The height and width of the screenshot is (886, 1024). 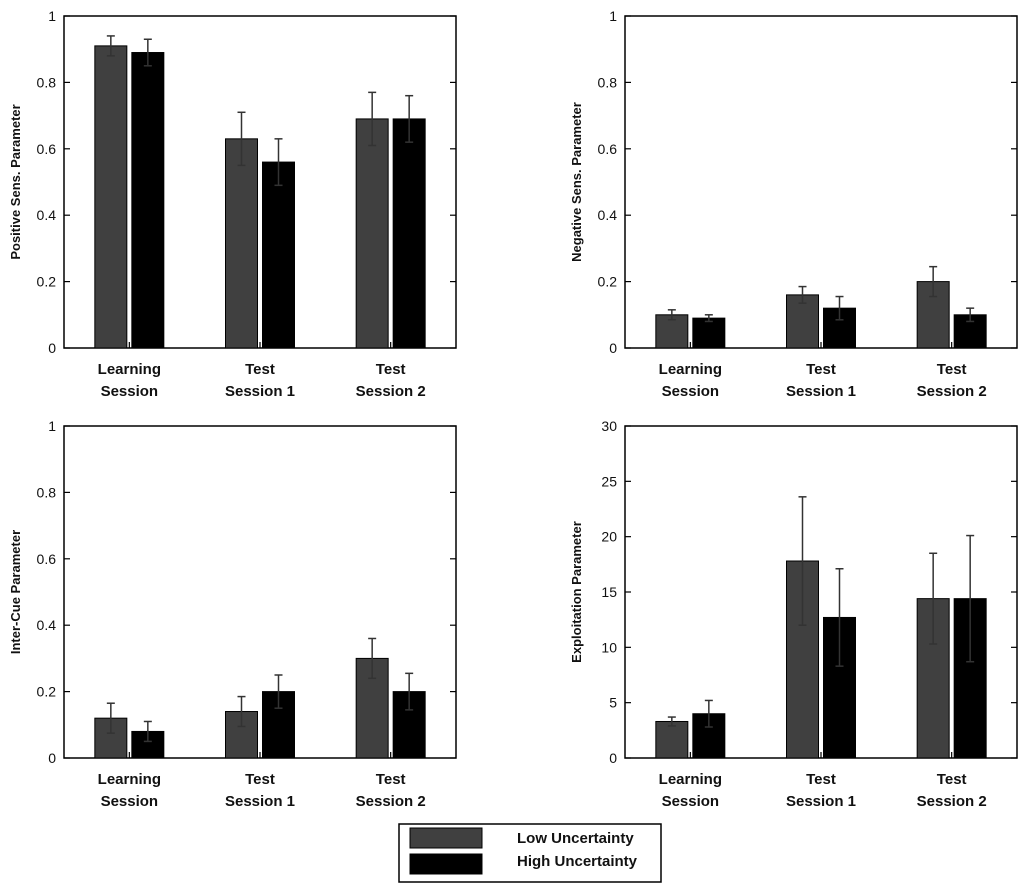 I want to click on legend-label-high: High Uncertainty, so click(x=577, y=861).